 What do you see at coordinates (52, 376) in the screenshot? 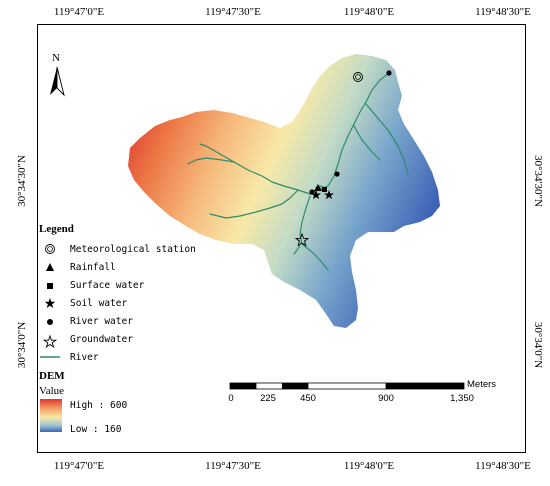
I see `dem-title: DEM` at bounding box center [52, 376].